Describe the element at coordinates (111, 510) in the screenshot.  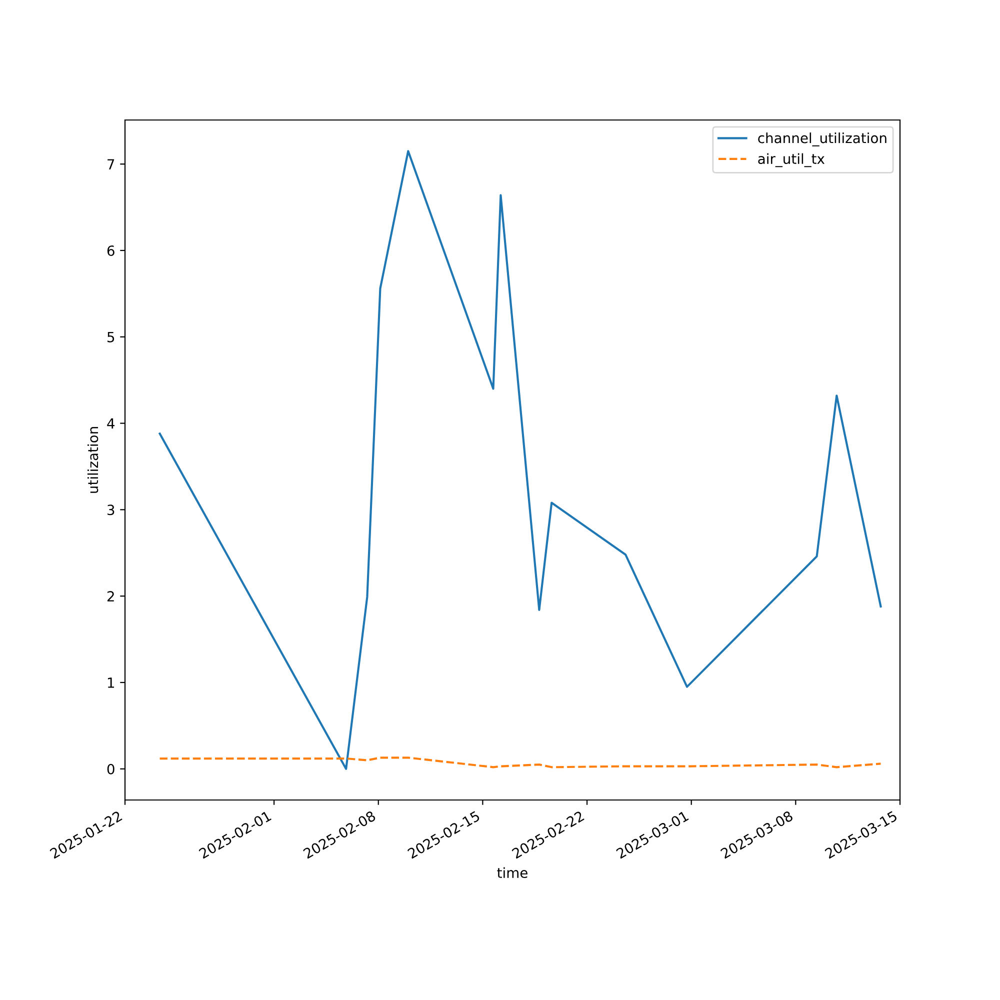
I see `y-tick-label: 3` at that location.